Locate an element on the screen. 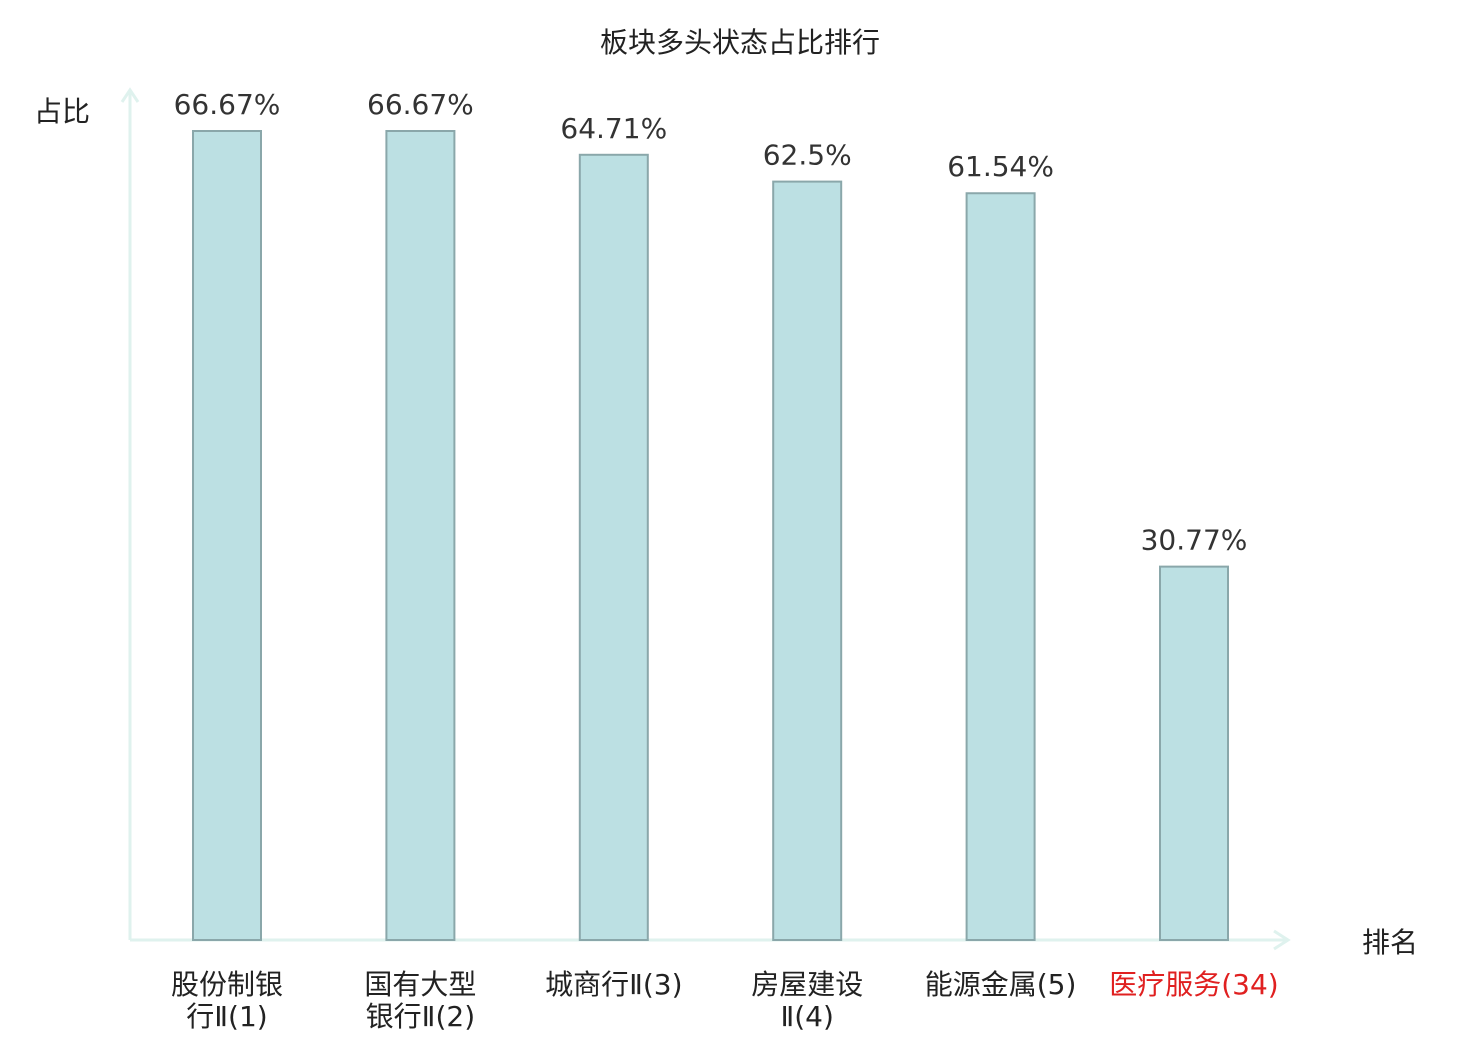 The image size is (1480, 1044). y-axis-arrow is located at coordinates (130, 95).